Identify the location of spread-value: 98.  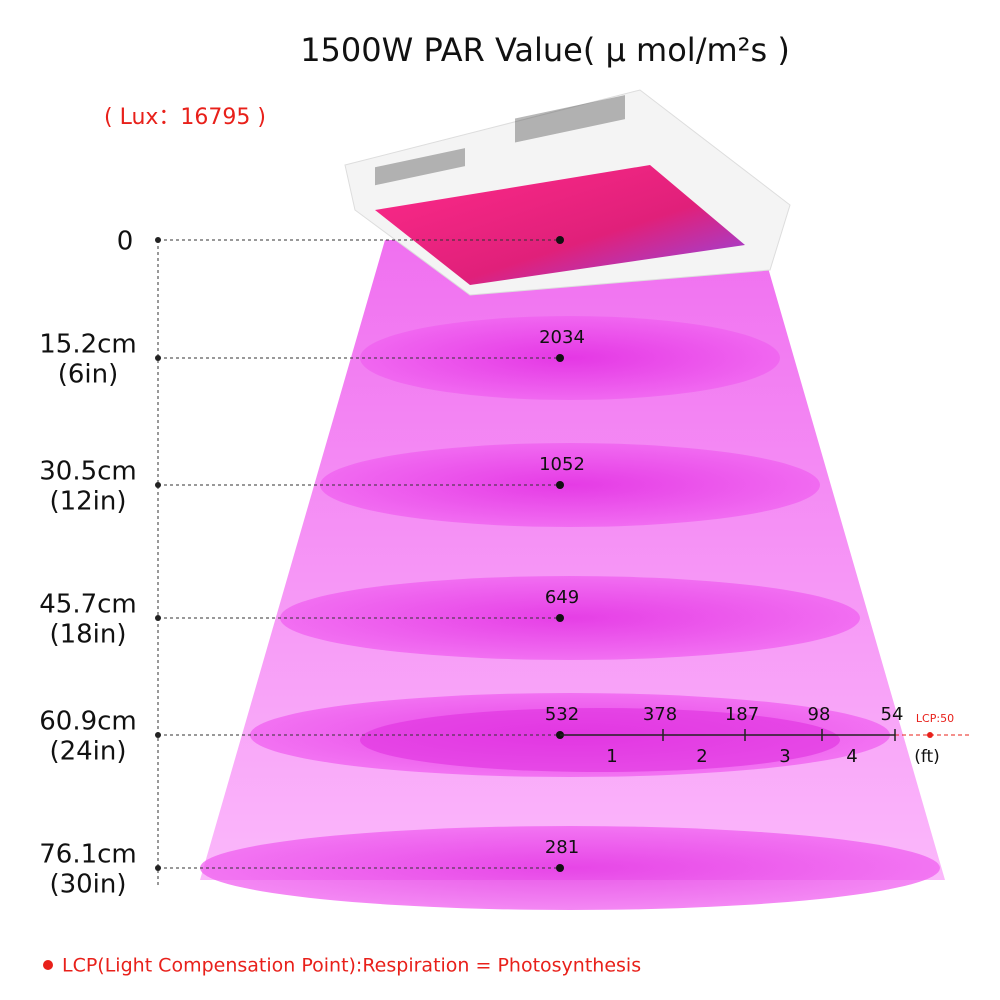
(819, 714).